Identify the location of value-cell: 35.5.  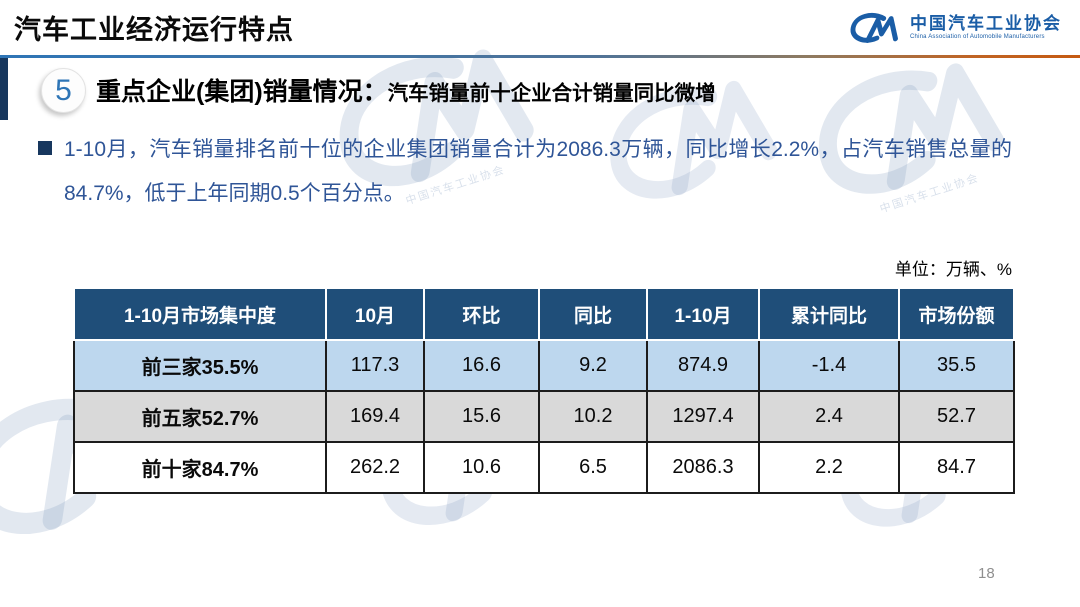
(956, 365).